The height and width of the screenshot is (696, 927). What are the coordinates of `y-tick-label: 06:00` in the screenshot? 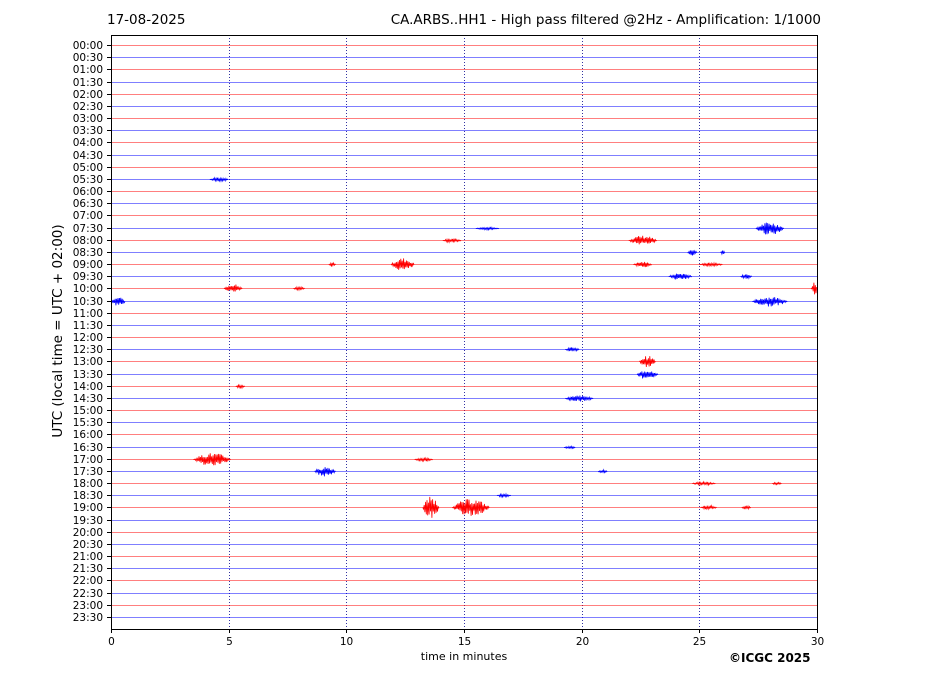 It's located at (88, 192).